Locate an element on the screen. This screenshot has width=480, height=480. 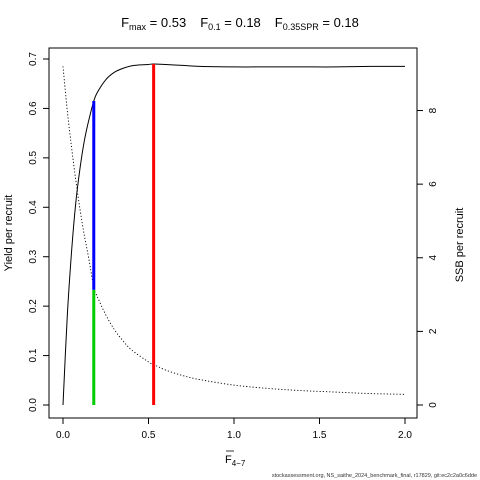
x-tick-label: 0.5 is located at coordinates (149, 435).